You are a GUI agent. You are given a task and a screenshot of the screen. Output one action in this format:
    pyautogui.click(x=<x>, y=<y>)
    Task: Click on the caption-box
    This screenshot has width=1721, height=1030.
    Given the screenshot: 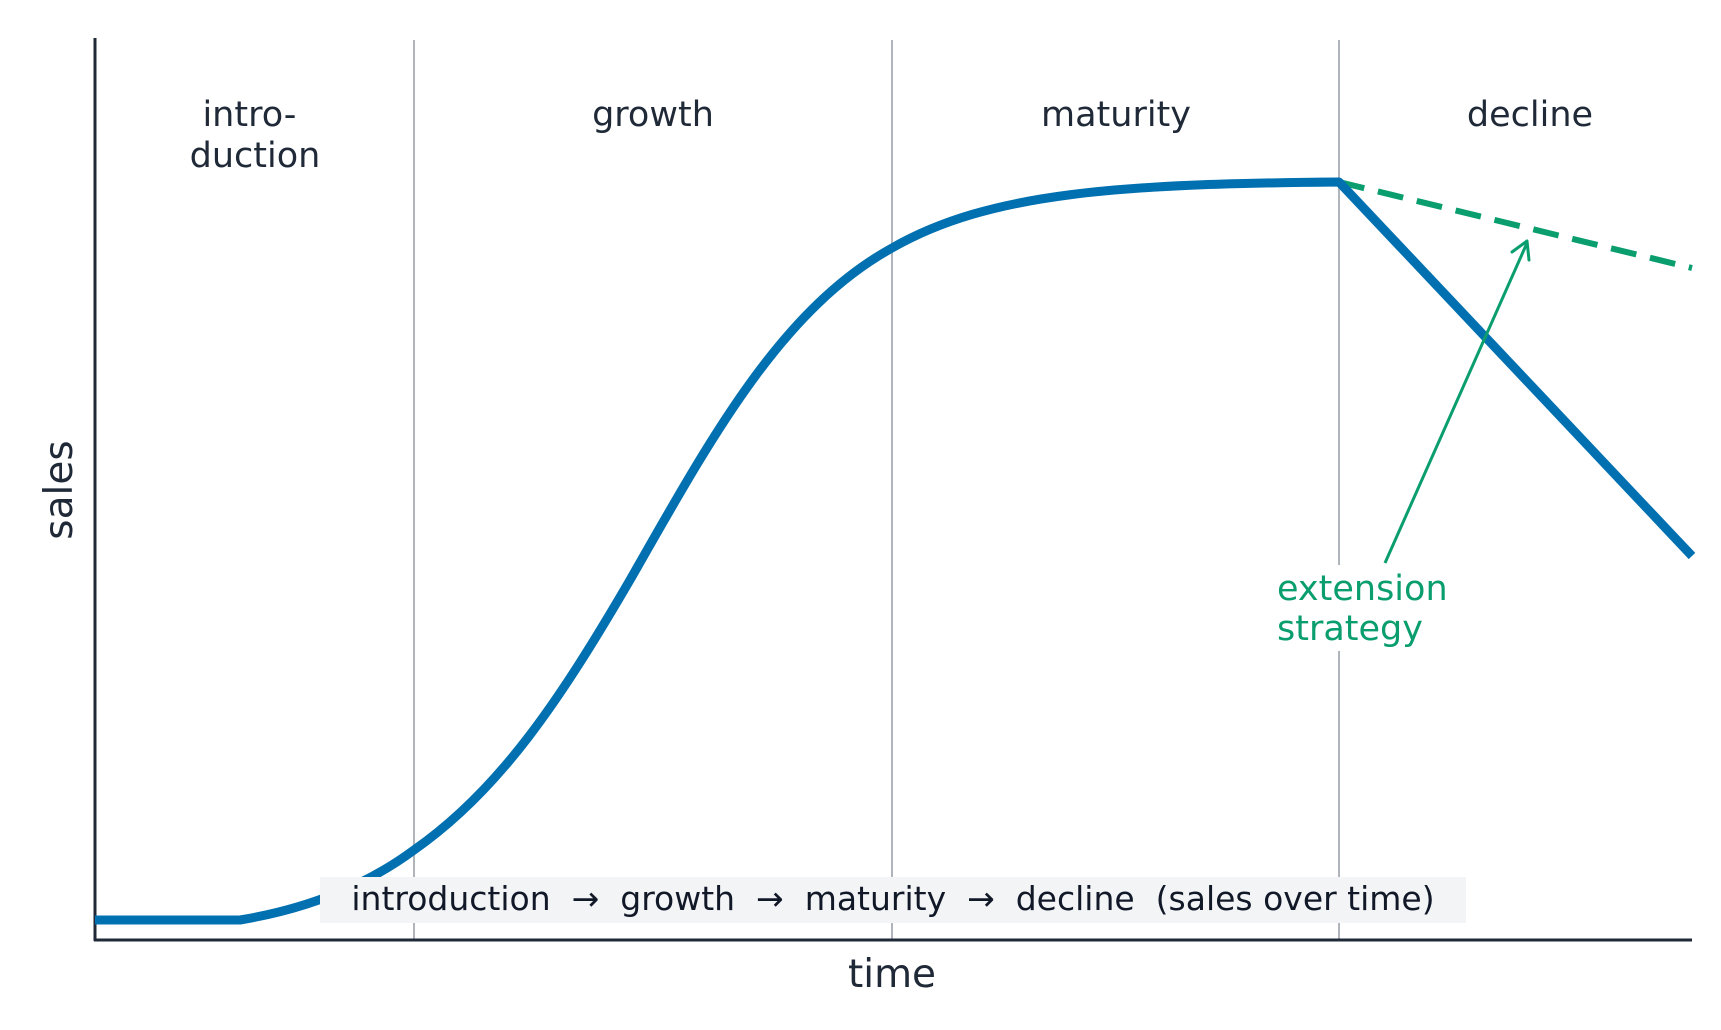 What is the action you would take?
    pyautogui.click(x=893, y=900)
    